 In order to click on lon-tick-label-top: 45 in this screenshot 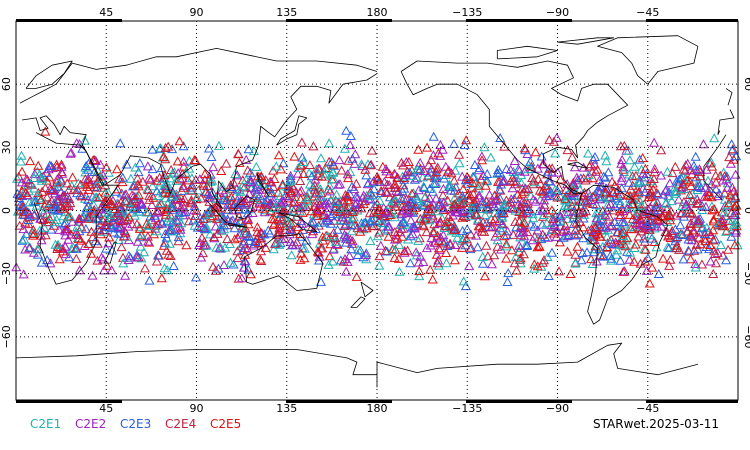, I will do `click(106, 12)`.